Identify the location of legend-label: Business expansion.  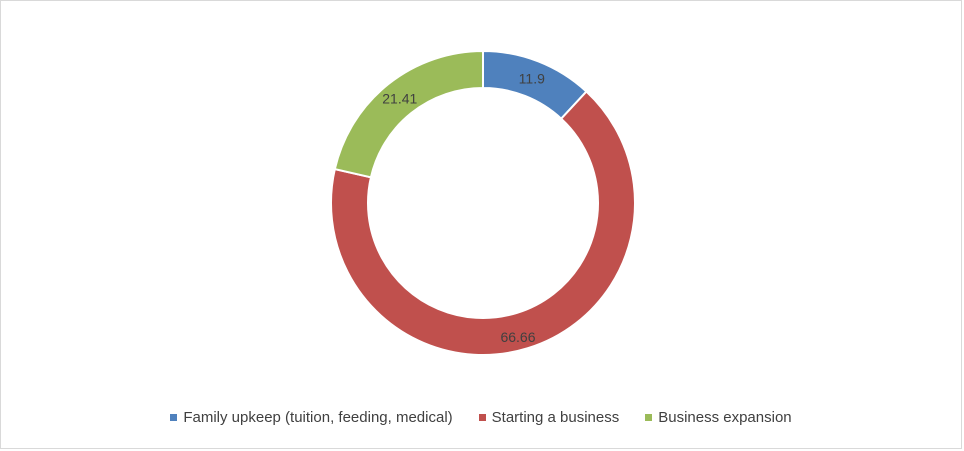
(725, 417).